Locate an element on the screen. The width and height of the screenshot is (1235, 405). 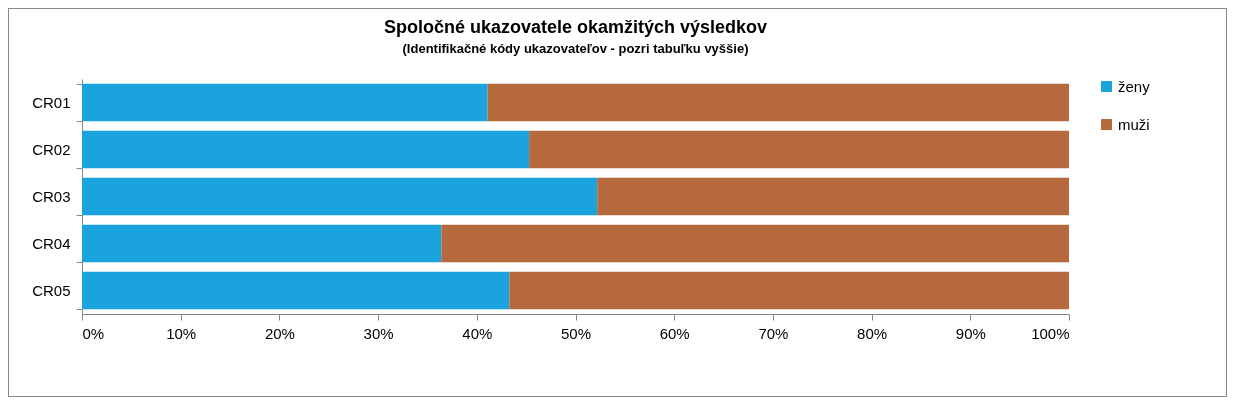
x-tick-label: 20% is located at coordinates (279, 333).